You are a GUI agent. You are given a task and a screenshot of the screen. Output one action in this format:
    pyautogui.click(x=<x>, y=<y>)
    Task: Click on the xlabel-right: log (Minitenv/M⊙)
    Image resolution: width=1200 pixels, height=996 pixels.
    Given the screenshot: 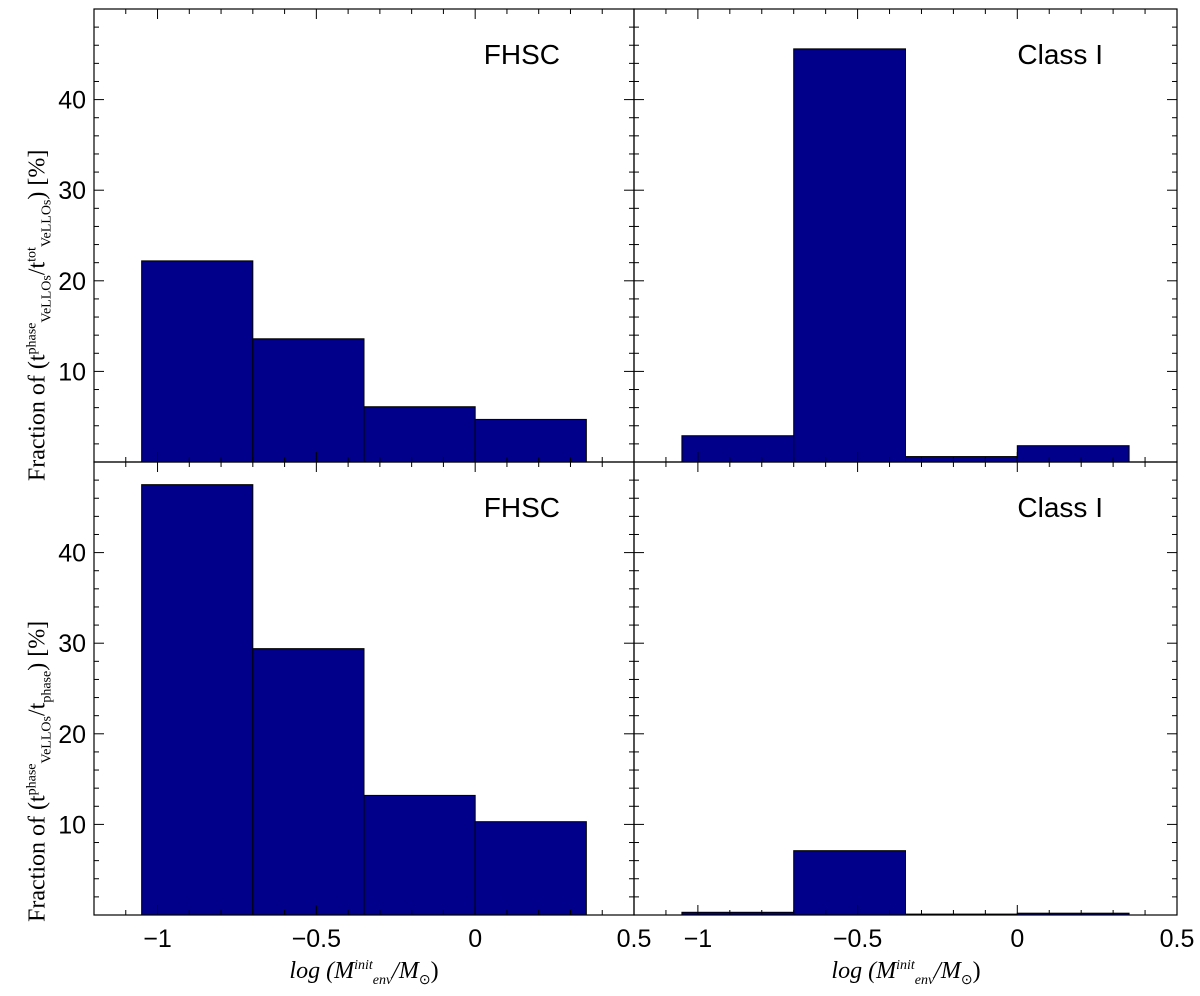 What is the action you would take?
    pyautogui.click(x=906, y=973)
    